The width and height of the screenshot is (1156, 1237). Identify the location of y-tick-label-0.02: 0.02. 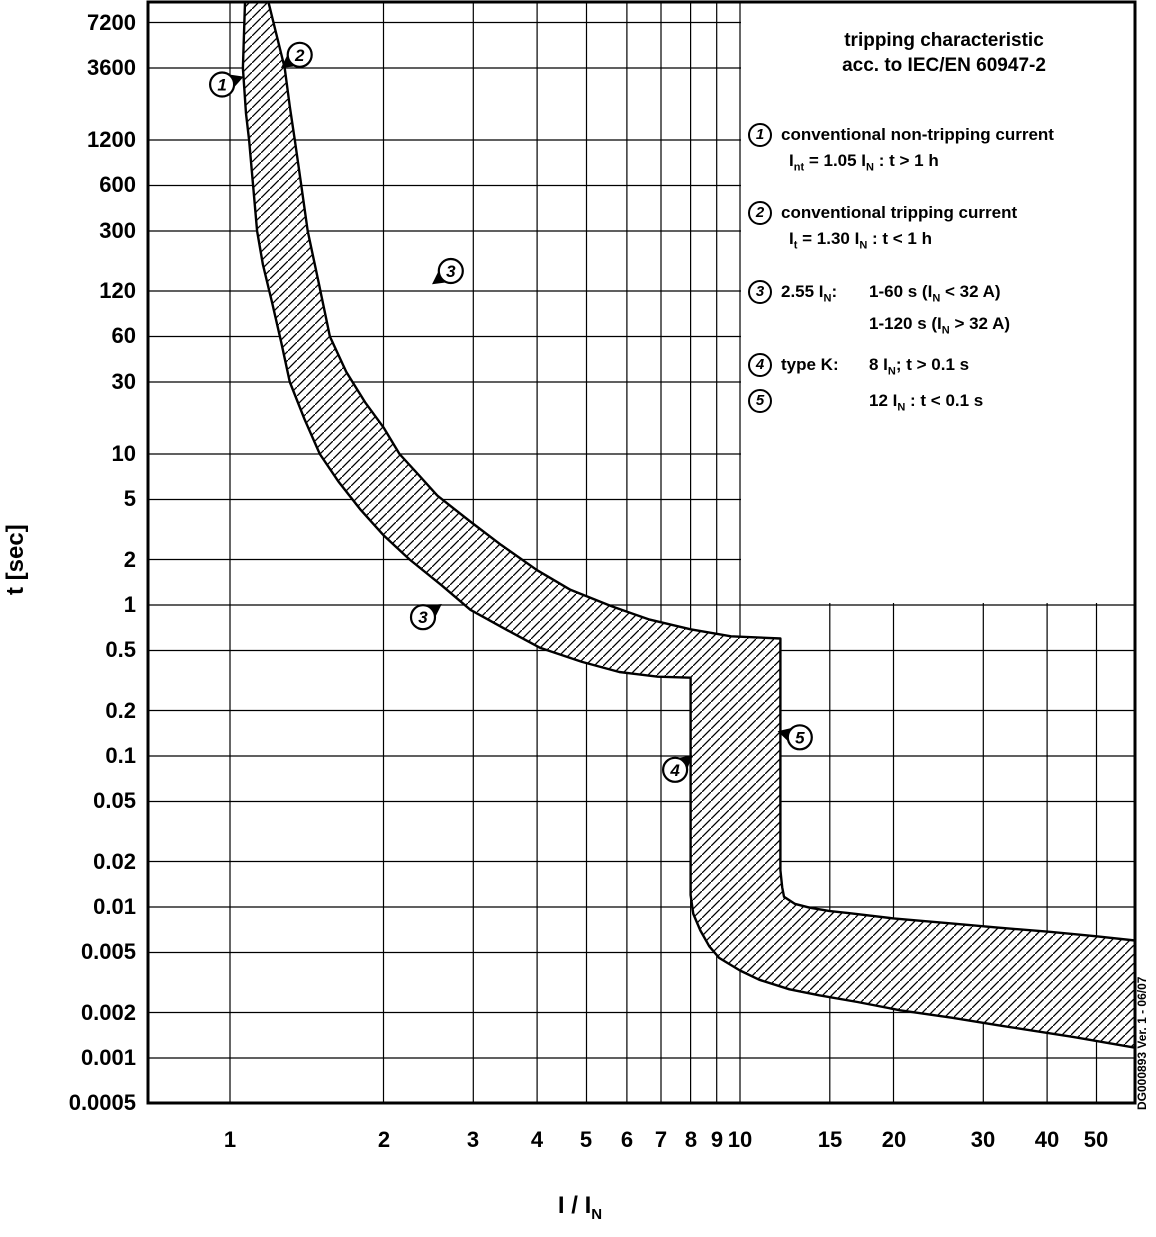
(114, 861).